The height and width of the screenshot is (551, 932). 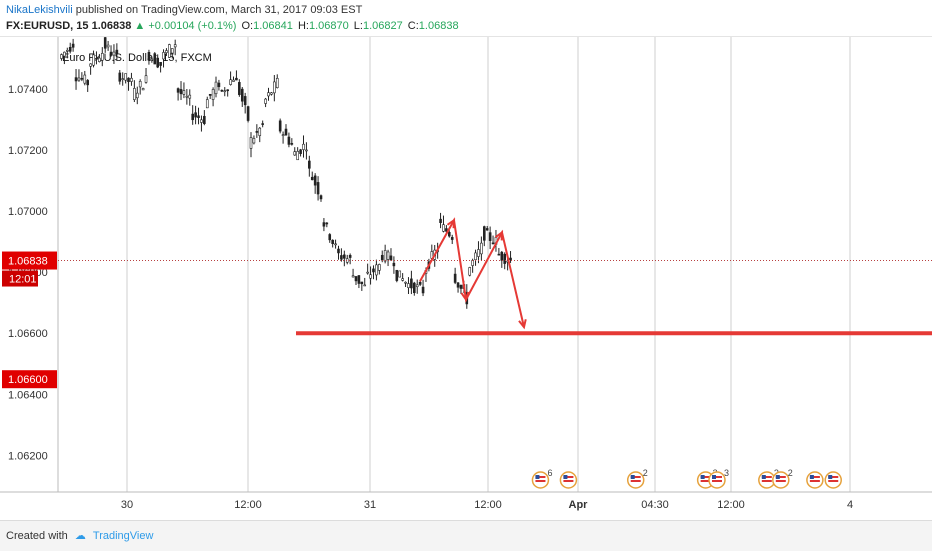 What do you see at coordinates (28, 380) in the screenshot?
I see `level-tag-label: 1.06600` at bounding box center [28, 380].